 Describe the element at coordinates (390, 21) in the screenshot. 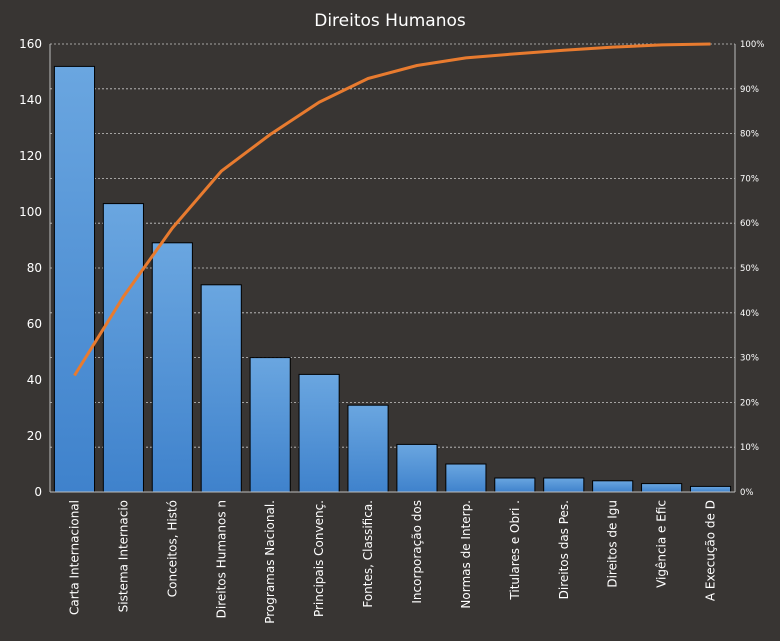

I see `chart-title: Direitos Humanos` at that location.